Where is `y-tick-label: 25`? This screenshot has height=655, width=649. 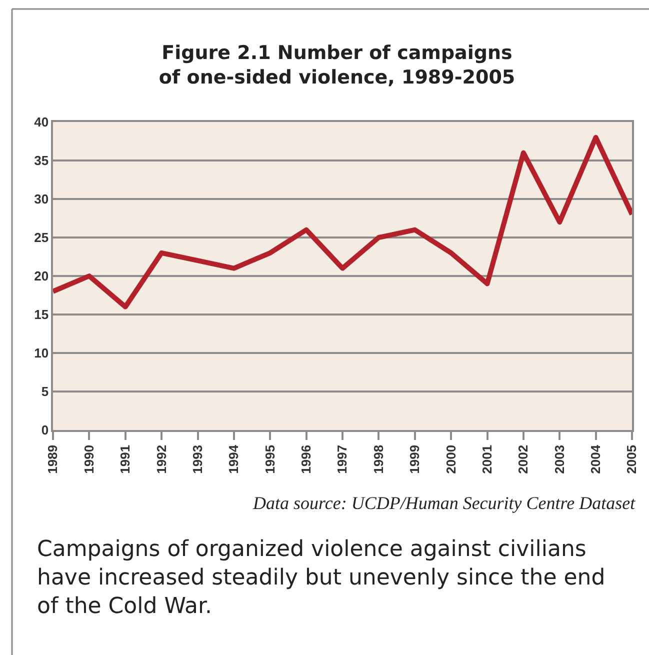 y-tick-label: 25 is located at coordinates (41, 238).